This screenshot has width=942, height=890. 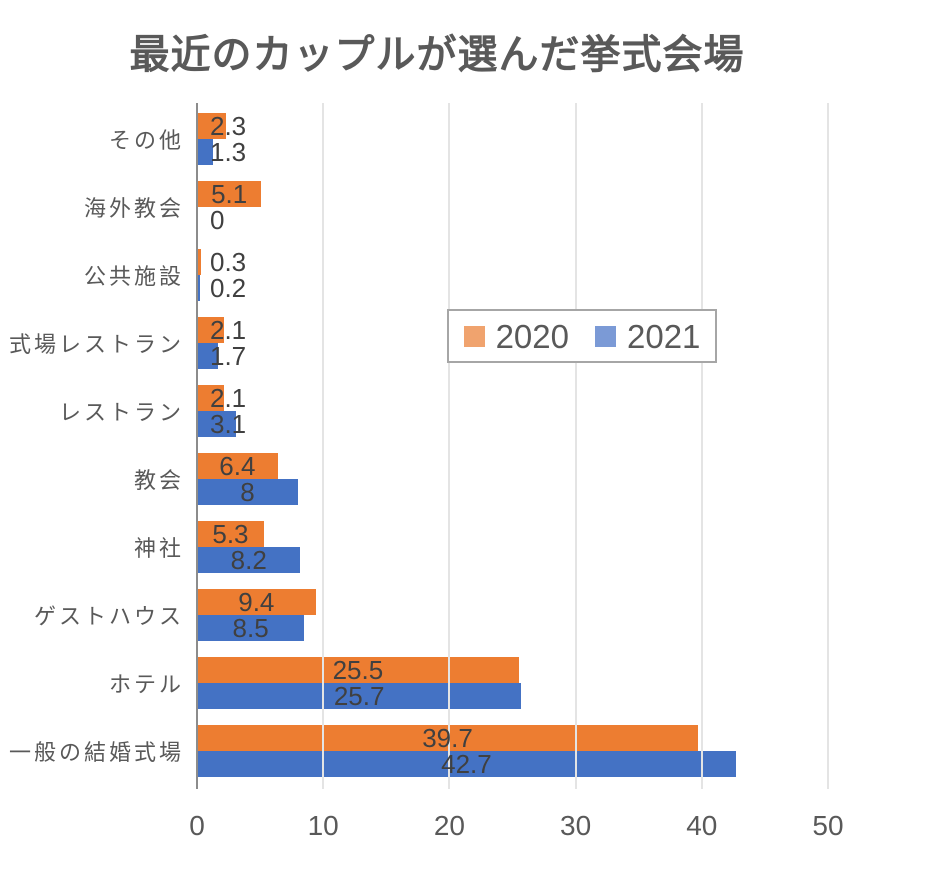 What do you see at coordinates (828, 825) in the screenshot?
I see `x-tick-50: 50` at bounding box center [828, 825].